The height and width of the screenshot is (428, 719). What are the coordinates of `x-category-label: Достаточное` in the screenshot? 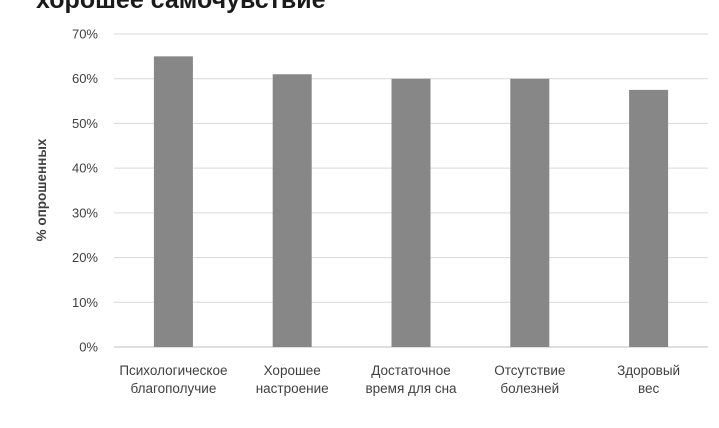 It's located at (411, 370).